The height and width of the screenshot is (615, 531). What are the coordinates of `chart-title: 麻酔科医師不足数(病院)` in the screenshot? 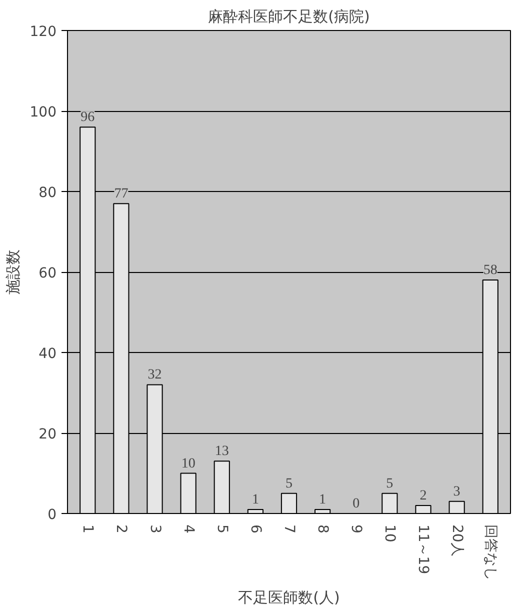 It's located at (289, 17).